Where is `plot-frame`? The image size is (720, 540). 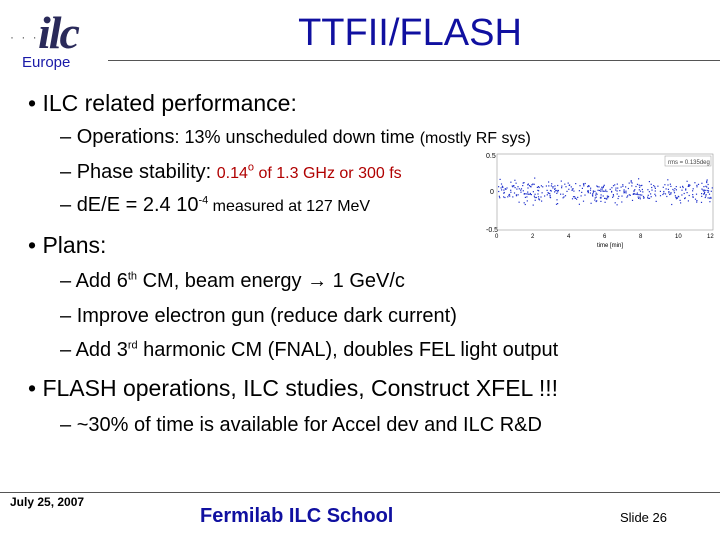 plot-frame is located at coordinates (605, 192).